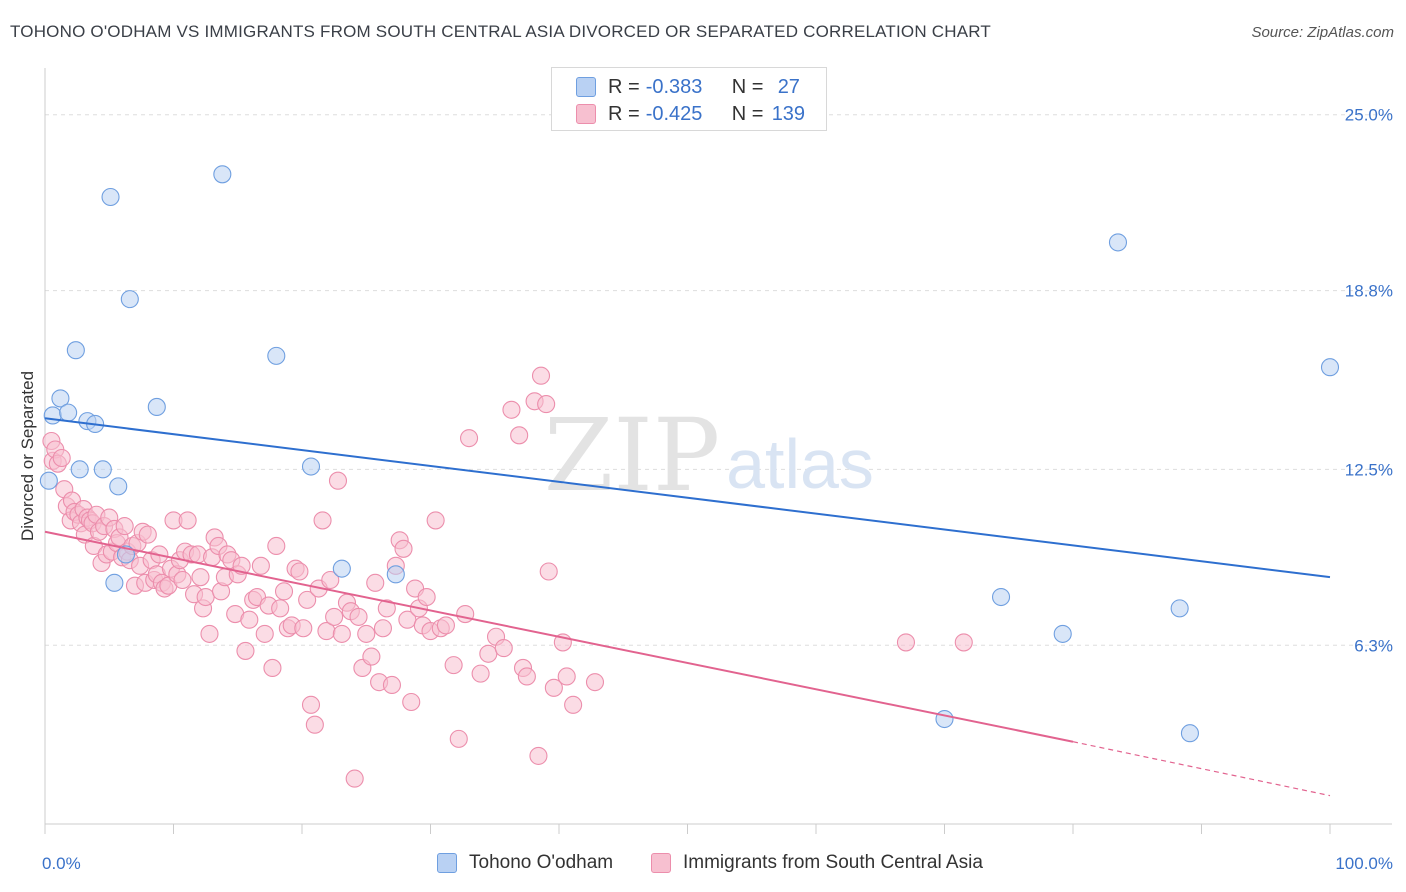  I want to click on legend: R = -0.383 N = 27 R = -0.425 N = 139, so click(689, 99).